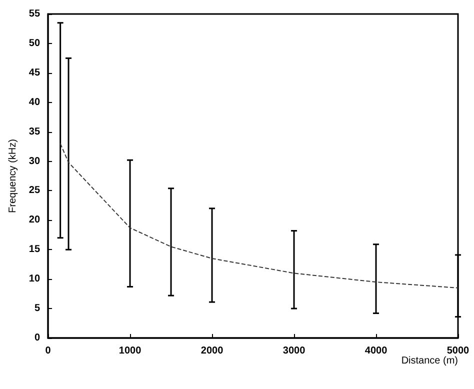 This screenshot has width=474, height=389. What do you see at coordinates (34, 220) in the screenshot?
I see `y-tick-label: 20` at bounding box center [34, 220].